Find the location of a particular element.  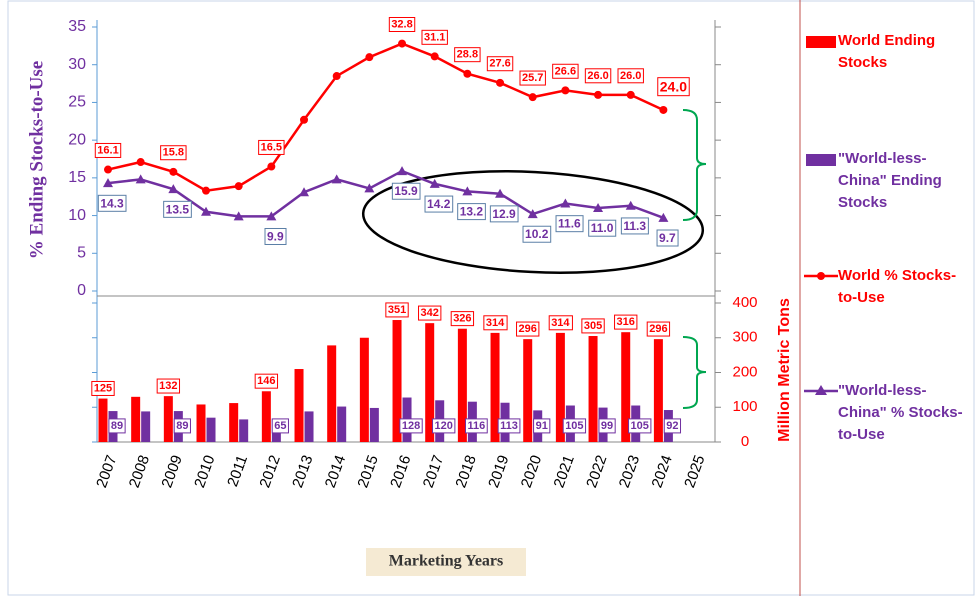

line is located at coordinates (385, 194).